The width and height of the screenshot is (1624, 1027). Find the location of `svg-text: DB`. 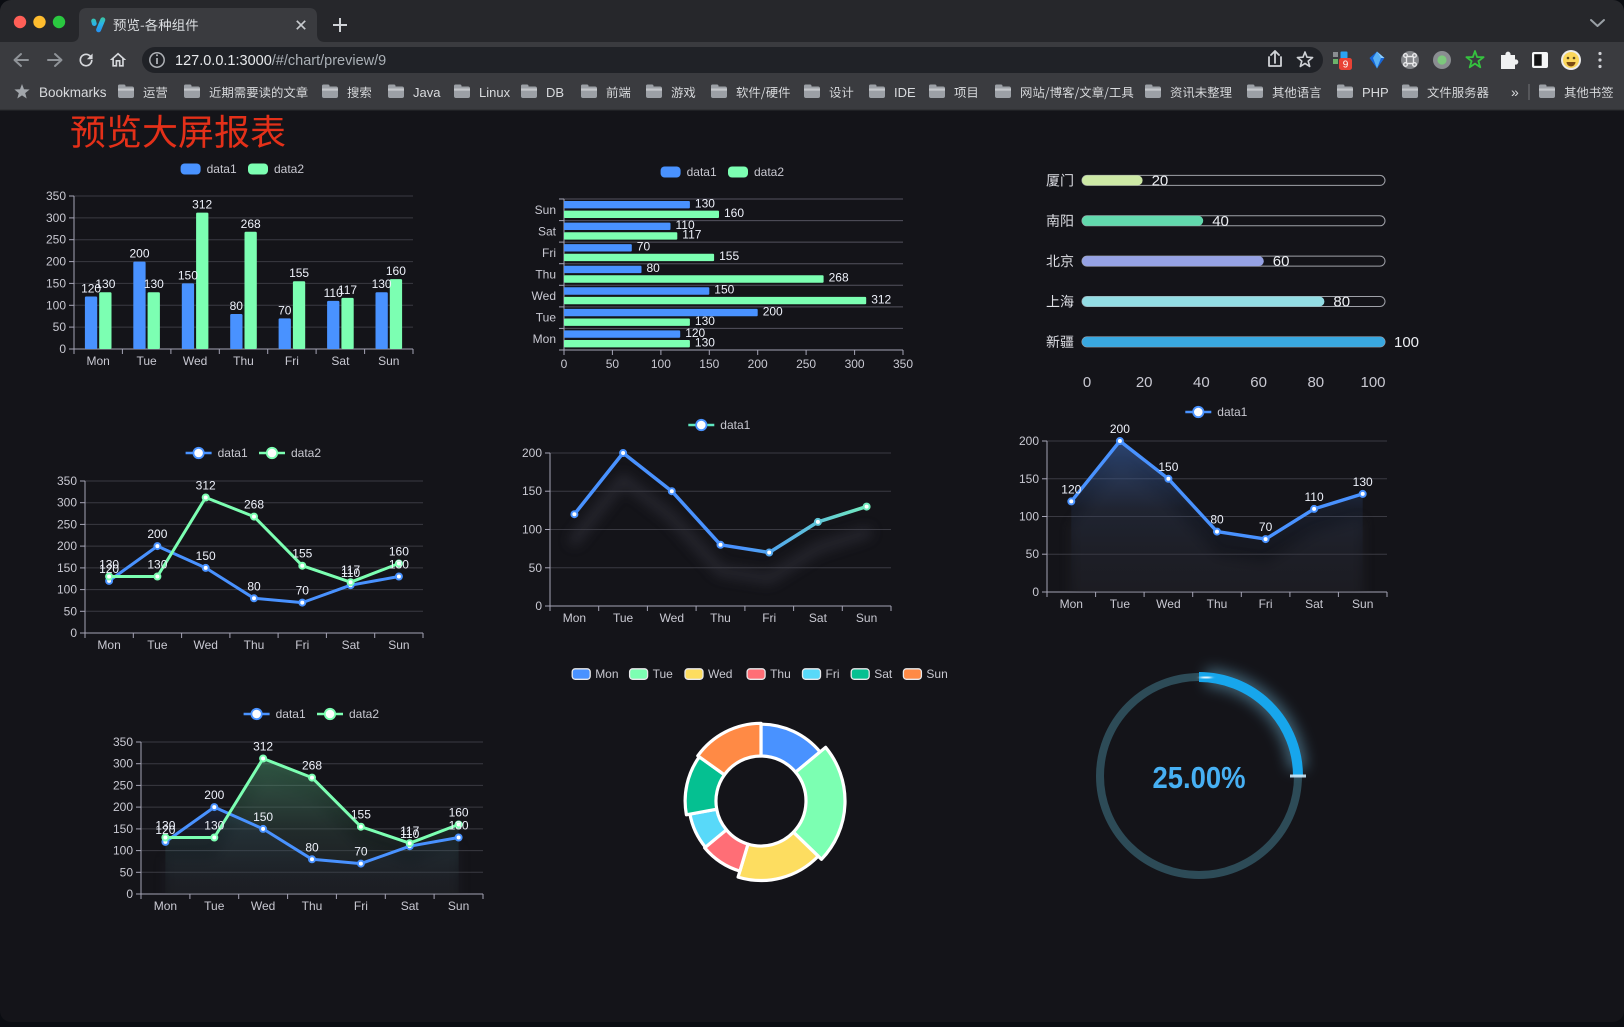

svg-text: DB is located at coordinates (555, 92).